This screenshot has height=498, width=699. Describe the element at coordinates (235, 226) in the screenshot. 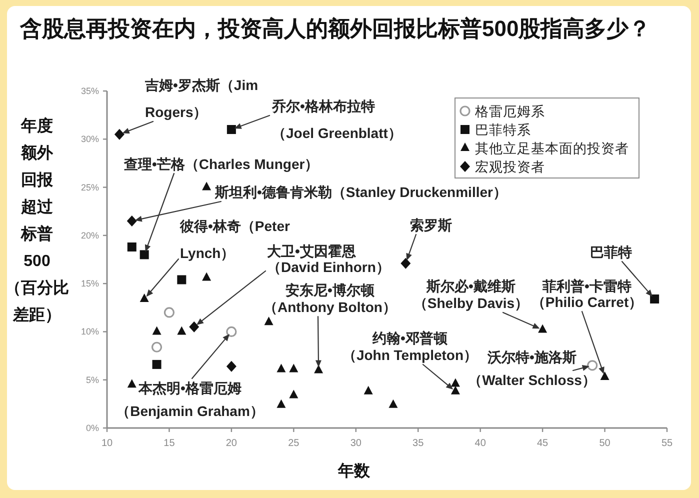

I see `annotation: 彼得•林奇（Peter` at that location.